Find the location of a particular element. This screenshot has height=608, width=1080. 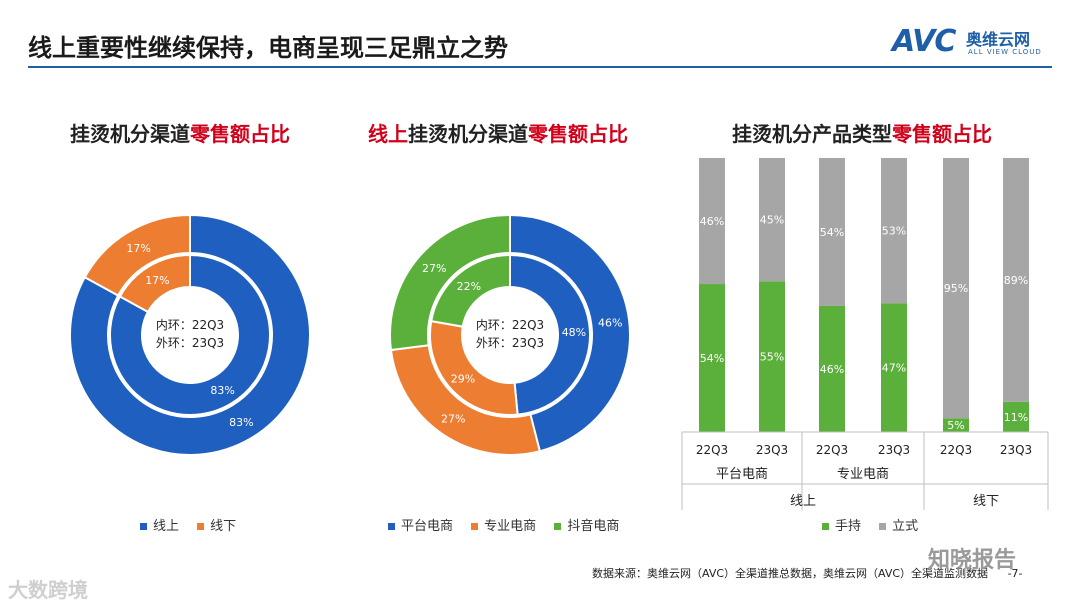

donut-label-inner-0: 48% is located at coordinates (574, 332).